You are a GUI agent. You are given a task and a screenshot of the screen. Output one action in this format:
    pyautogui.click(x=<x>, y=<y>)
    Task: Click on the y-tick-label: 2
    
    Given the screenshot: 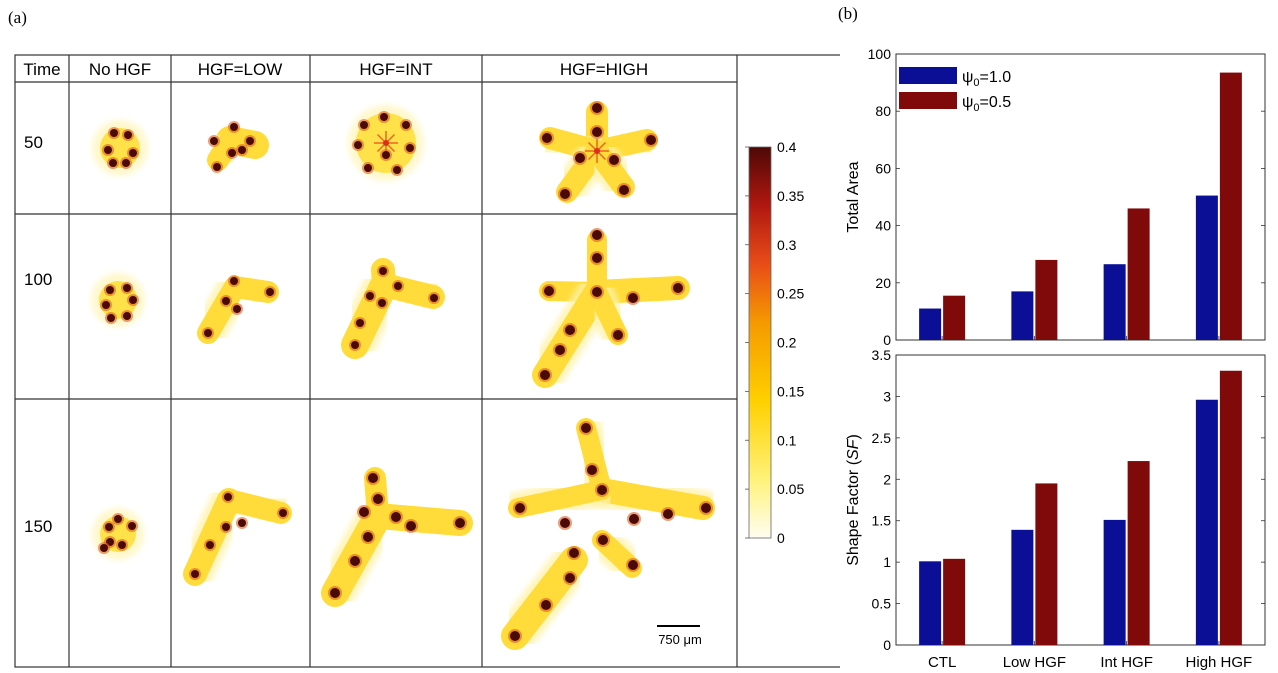 What is the action you would take?
    pyautogui.click(x=887, y=479)
    